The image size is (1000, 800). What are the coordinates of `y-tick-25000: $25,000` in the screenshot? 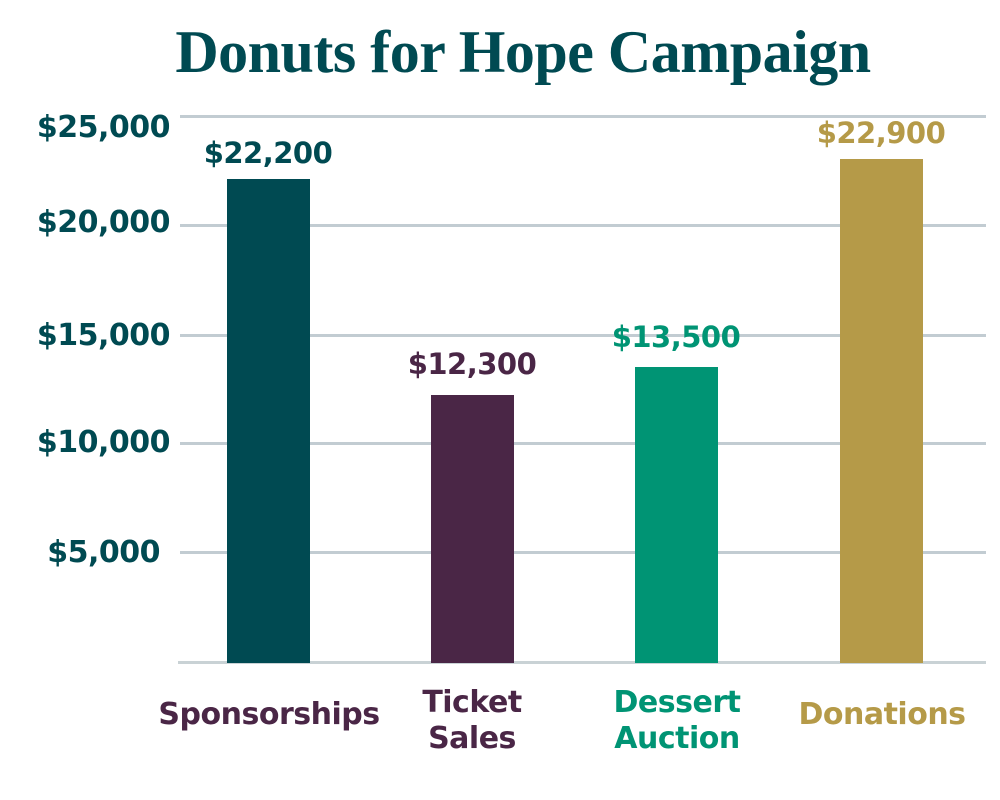 It's located at (103, 127).